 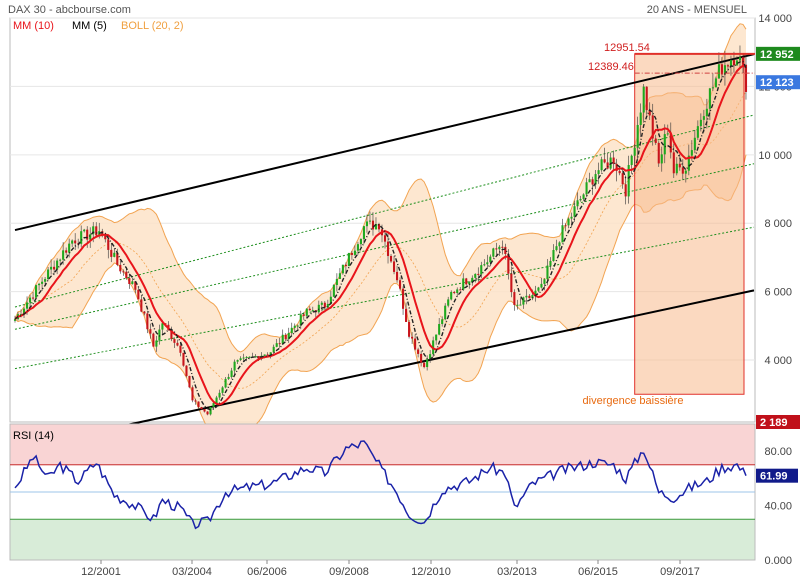 What do you see at coordinates (775, 19) in the screenshot?
I see `price-tick-label: 14 000` at bounding box center [775, 19].